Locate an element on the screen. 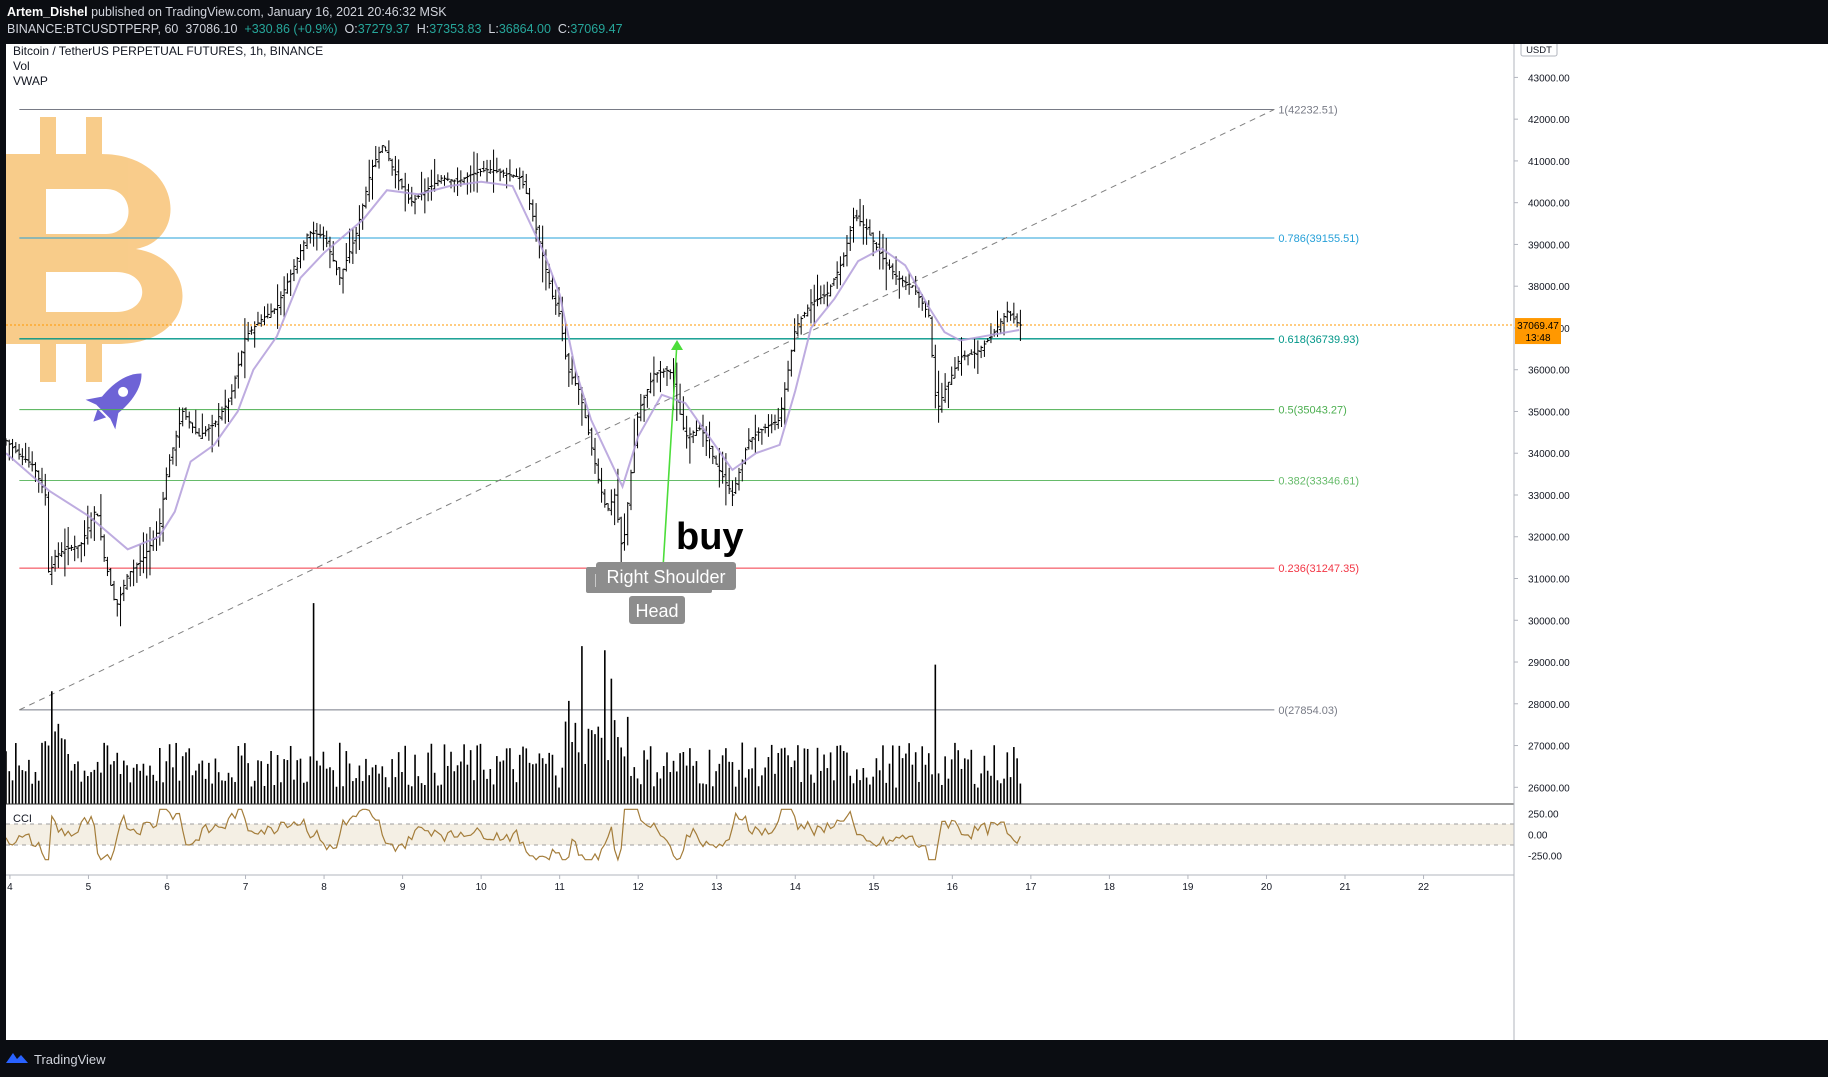 This screenshot has width=1828, height=1077. last-price-label: 37069.47 is located at coordinates (1538, 326).